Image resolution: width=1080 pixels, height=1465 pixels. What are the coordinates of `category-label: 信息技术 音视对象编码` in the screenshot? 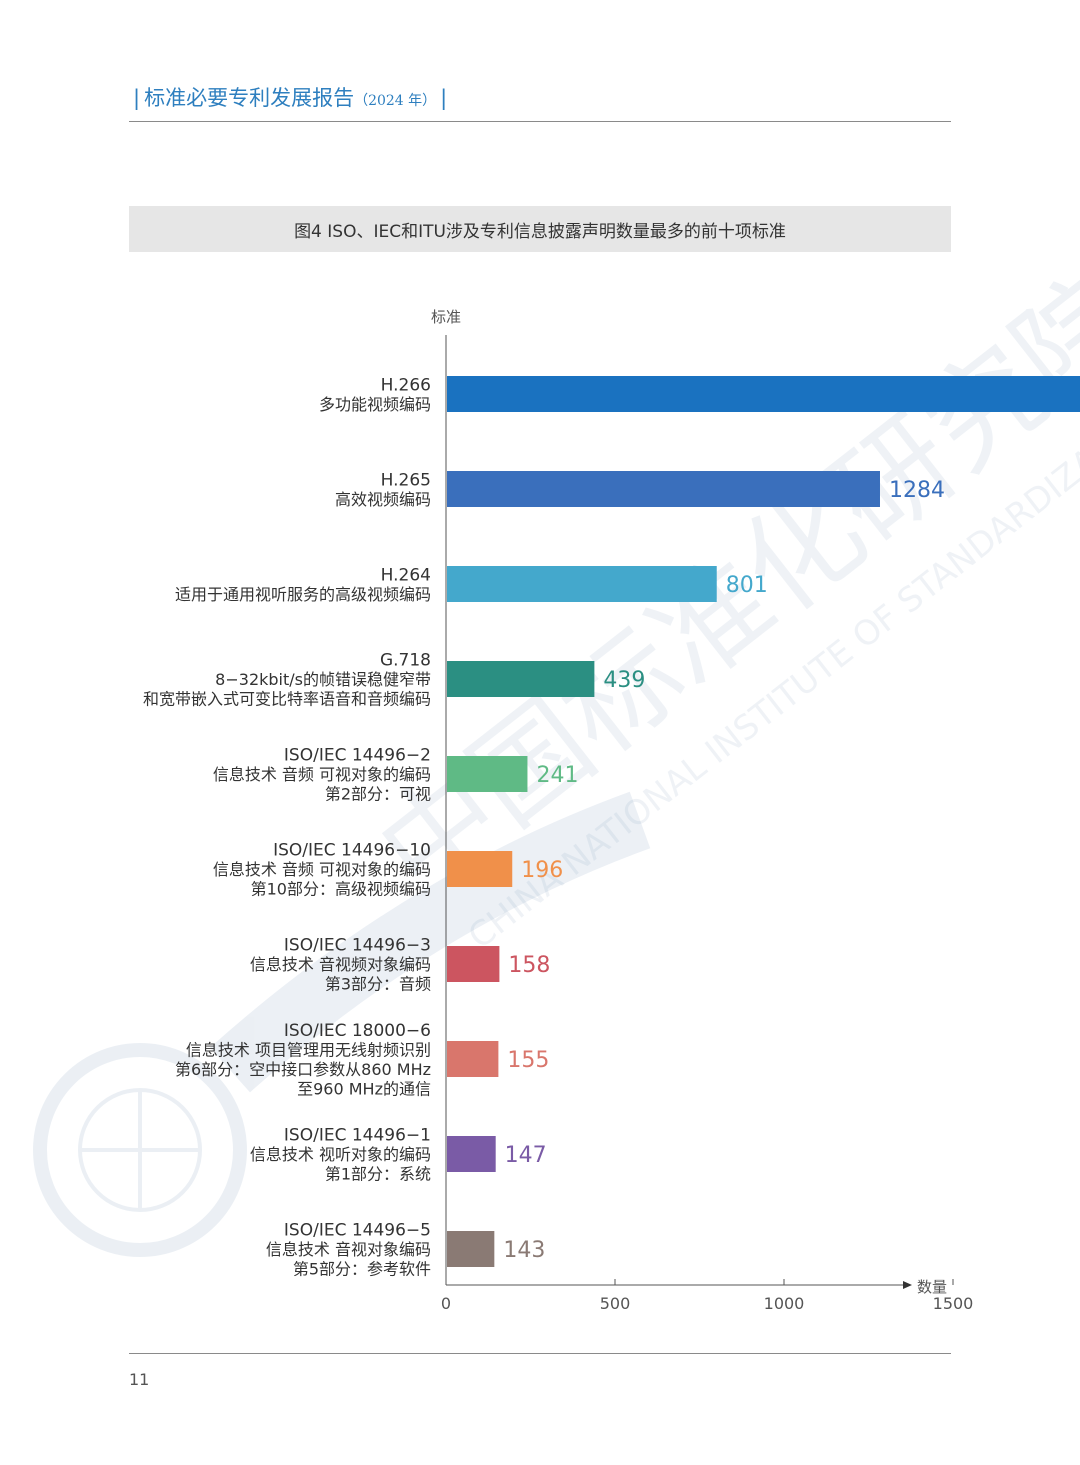 It's located at (348, 1249).